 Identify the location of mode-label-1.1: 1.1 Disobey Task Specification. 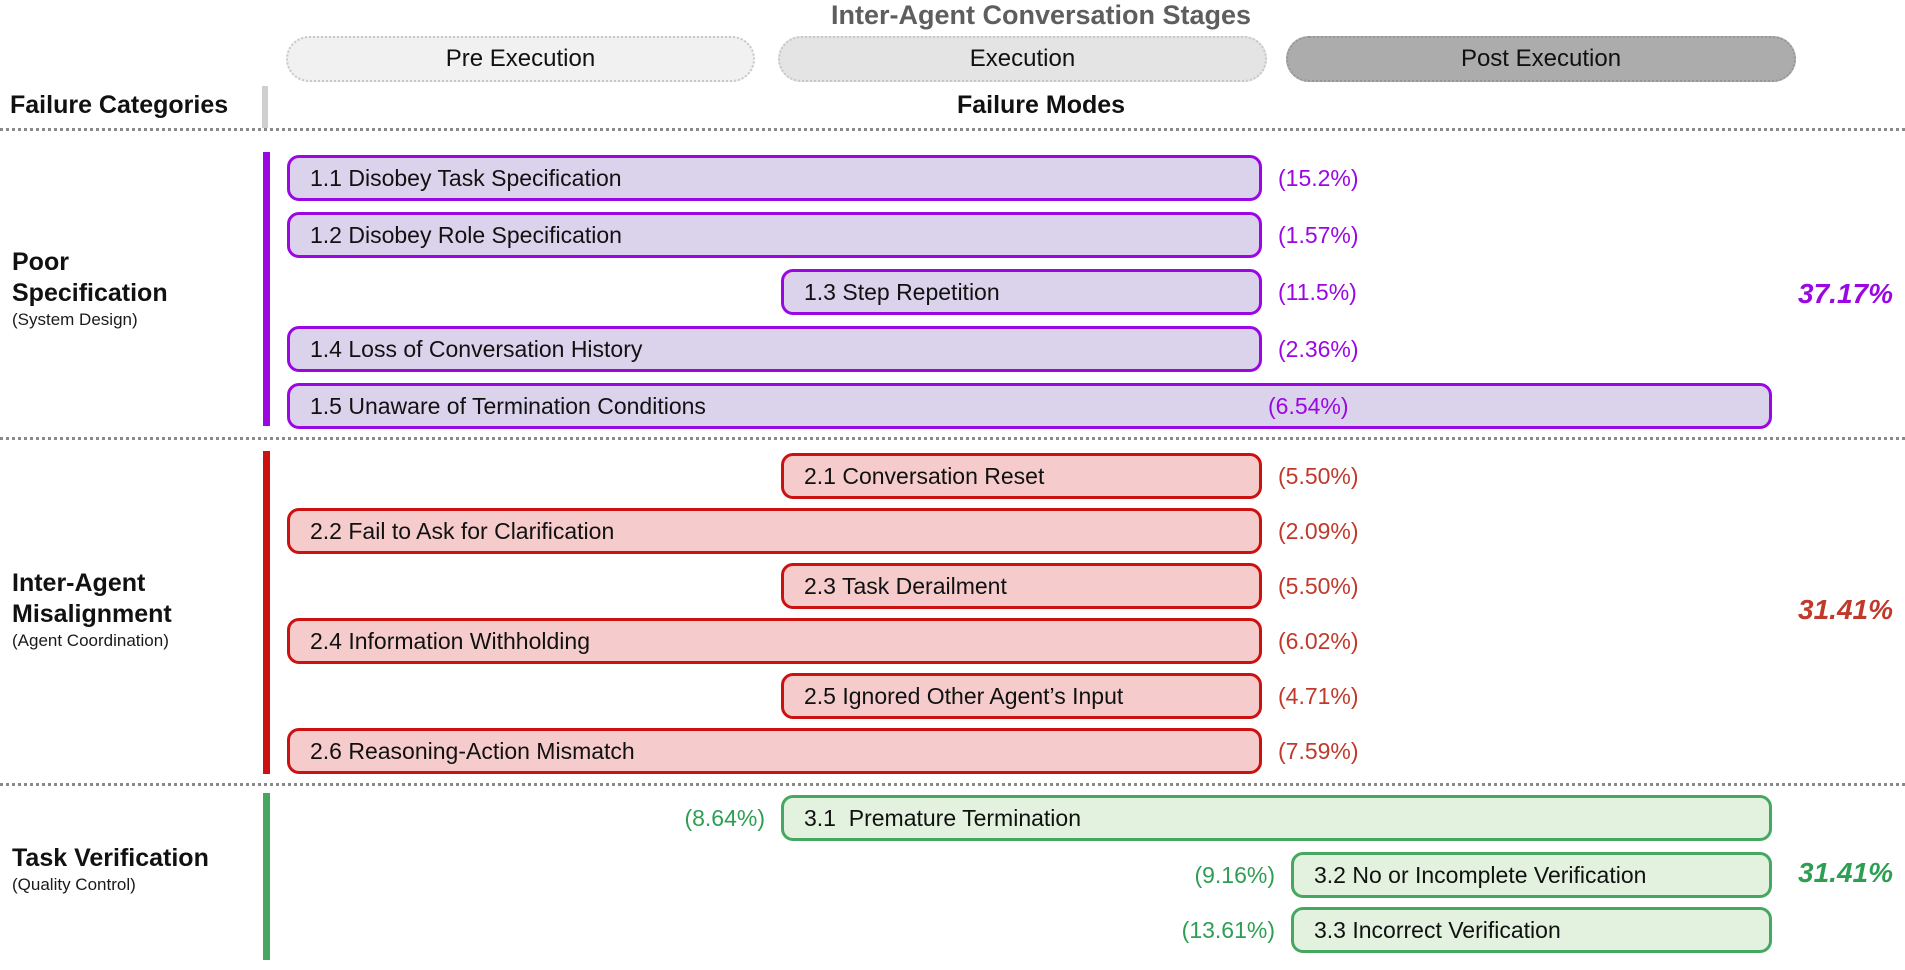
(466, 177).